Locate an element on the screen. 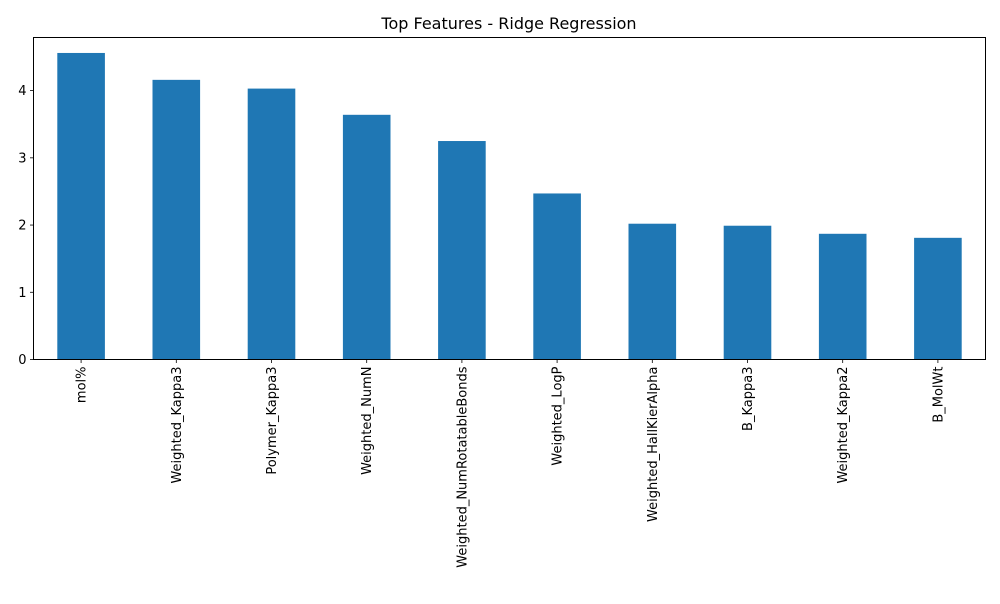 The image size is (1000, 604). x-tick-label-3: Weighted_NumN is located at coordinates (367, 421).